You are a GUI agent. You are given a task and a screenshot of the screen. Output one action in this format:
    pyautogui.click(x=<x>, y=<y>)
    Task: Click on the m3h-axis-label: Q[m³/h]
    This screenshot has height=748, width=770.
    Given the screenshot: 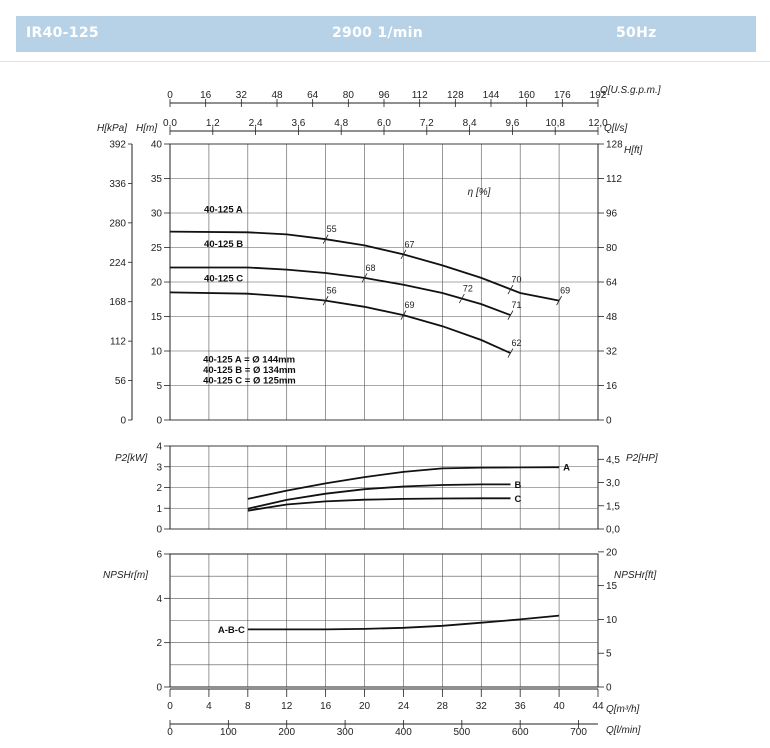 What is the action you would take?
    pyautogui.click(x=623, y=709)
    